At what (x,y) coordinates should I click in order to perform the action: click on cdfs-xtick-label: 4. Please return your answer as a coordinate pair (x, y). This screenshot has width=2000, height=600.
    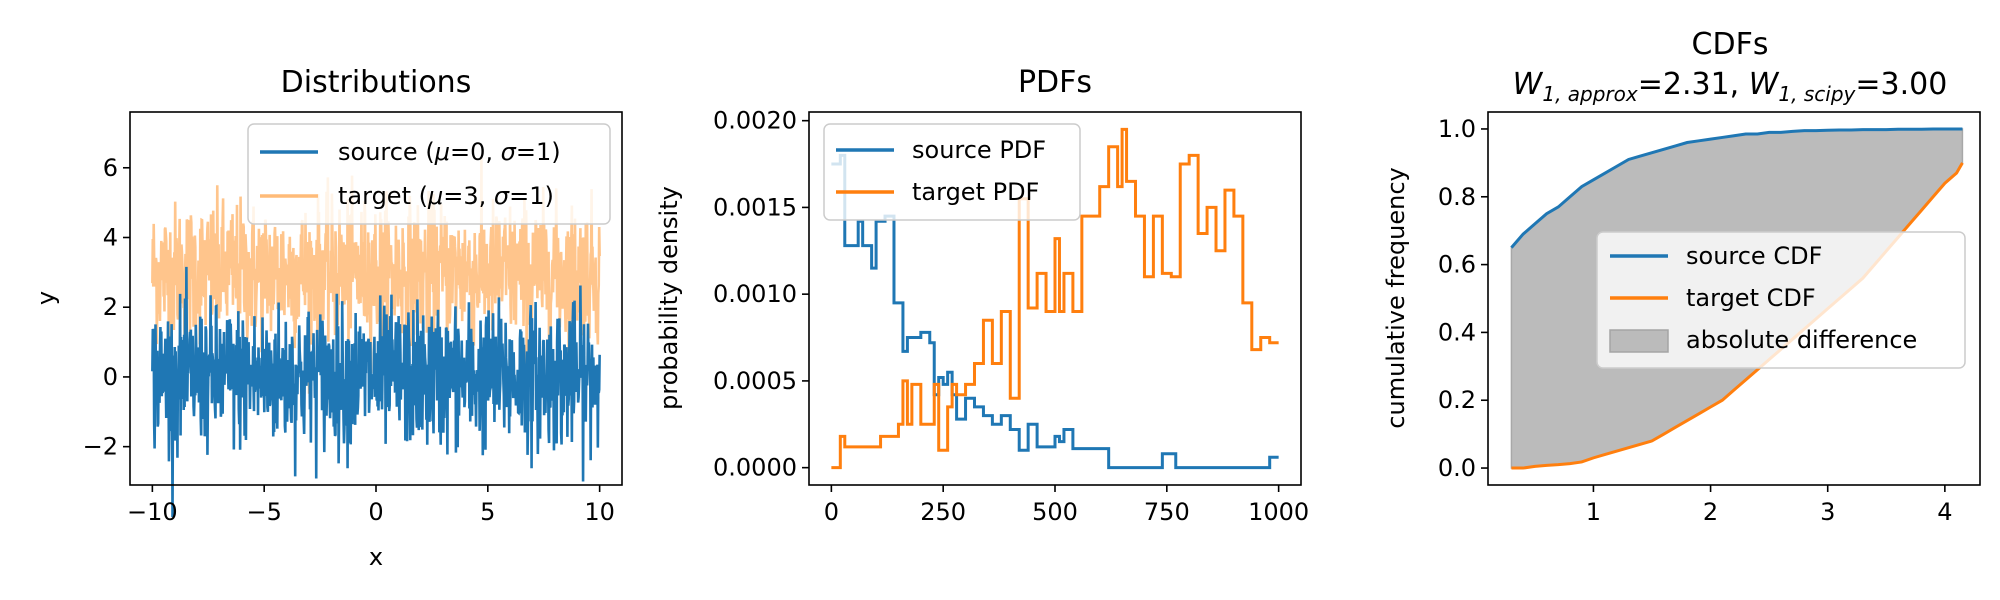
    Looking at the image, I should click on (1944, 512).